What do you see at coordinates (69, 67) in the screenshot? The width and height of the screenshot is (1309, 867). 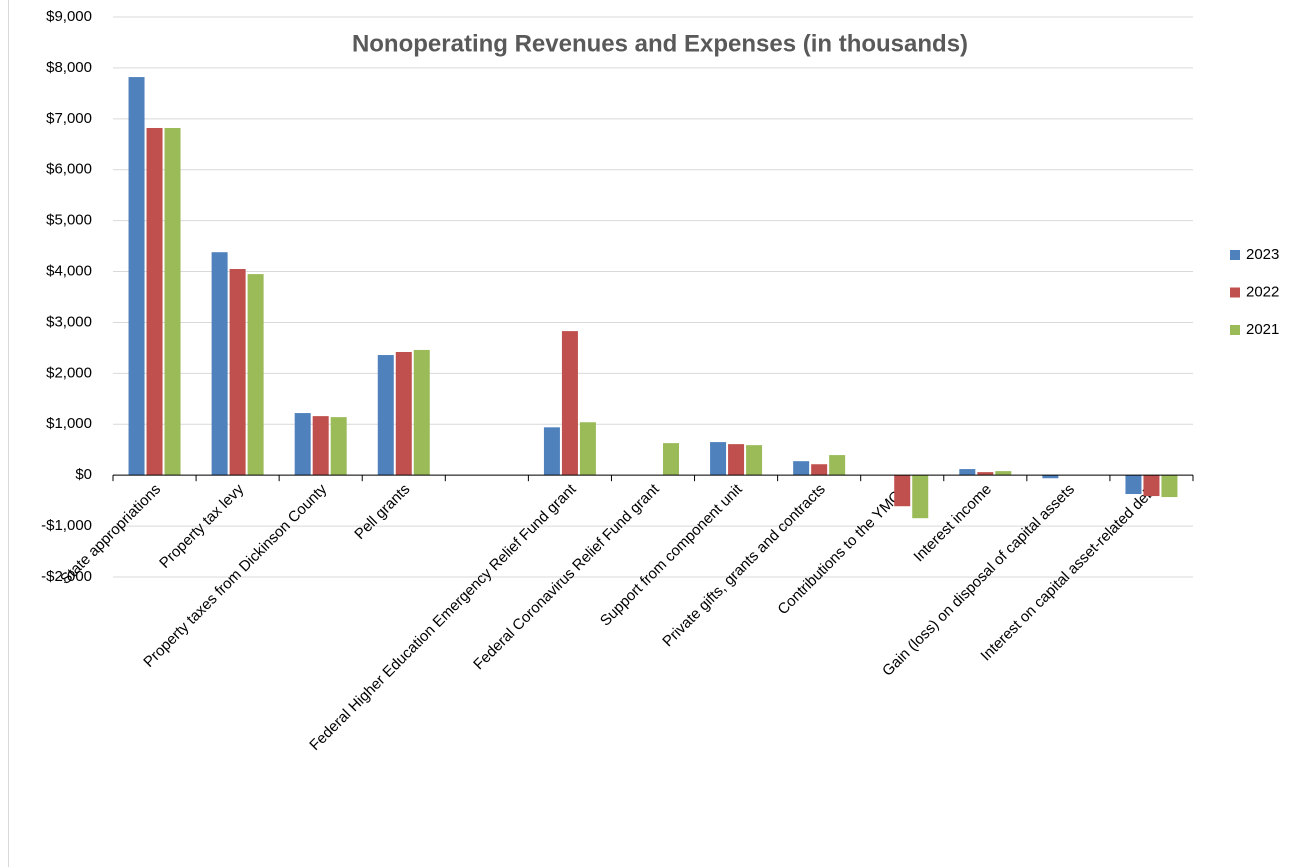 I see `y-tick-label: $8,000` at bounding box center [69, 67].